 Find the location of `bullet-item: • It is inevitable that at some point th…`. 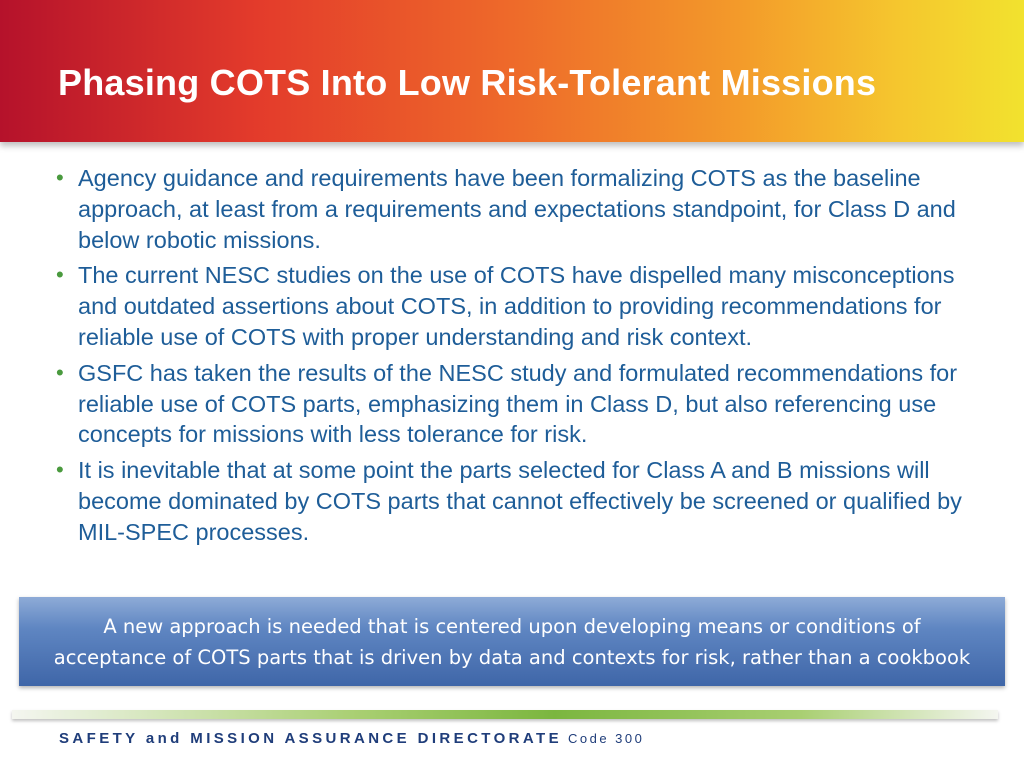

bullet-item: • It is inevitable that at some point th… is located at coordinates (511, 501).